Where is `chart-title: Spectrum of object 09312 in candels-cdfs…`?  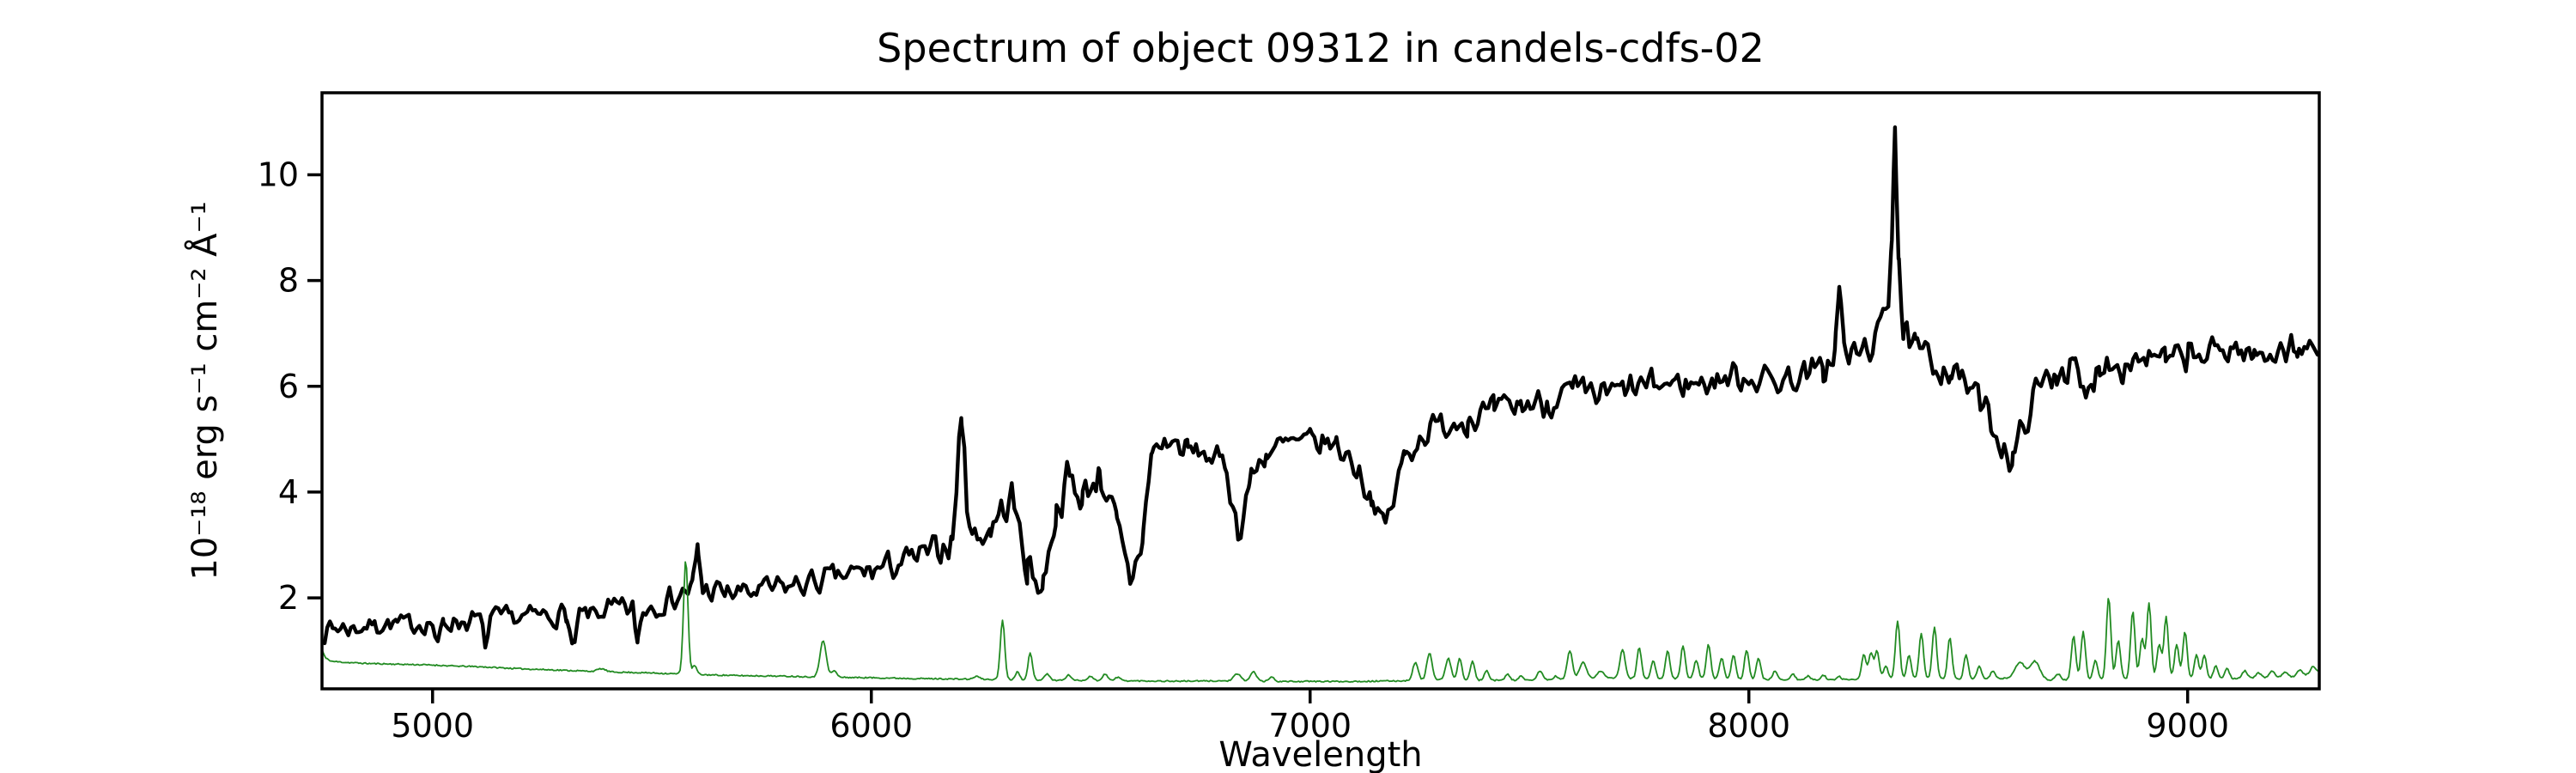
chart-title: Spectrum of object 09312 in candels-cdfs… is located at coordinates (1321, 48).